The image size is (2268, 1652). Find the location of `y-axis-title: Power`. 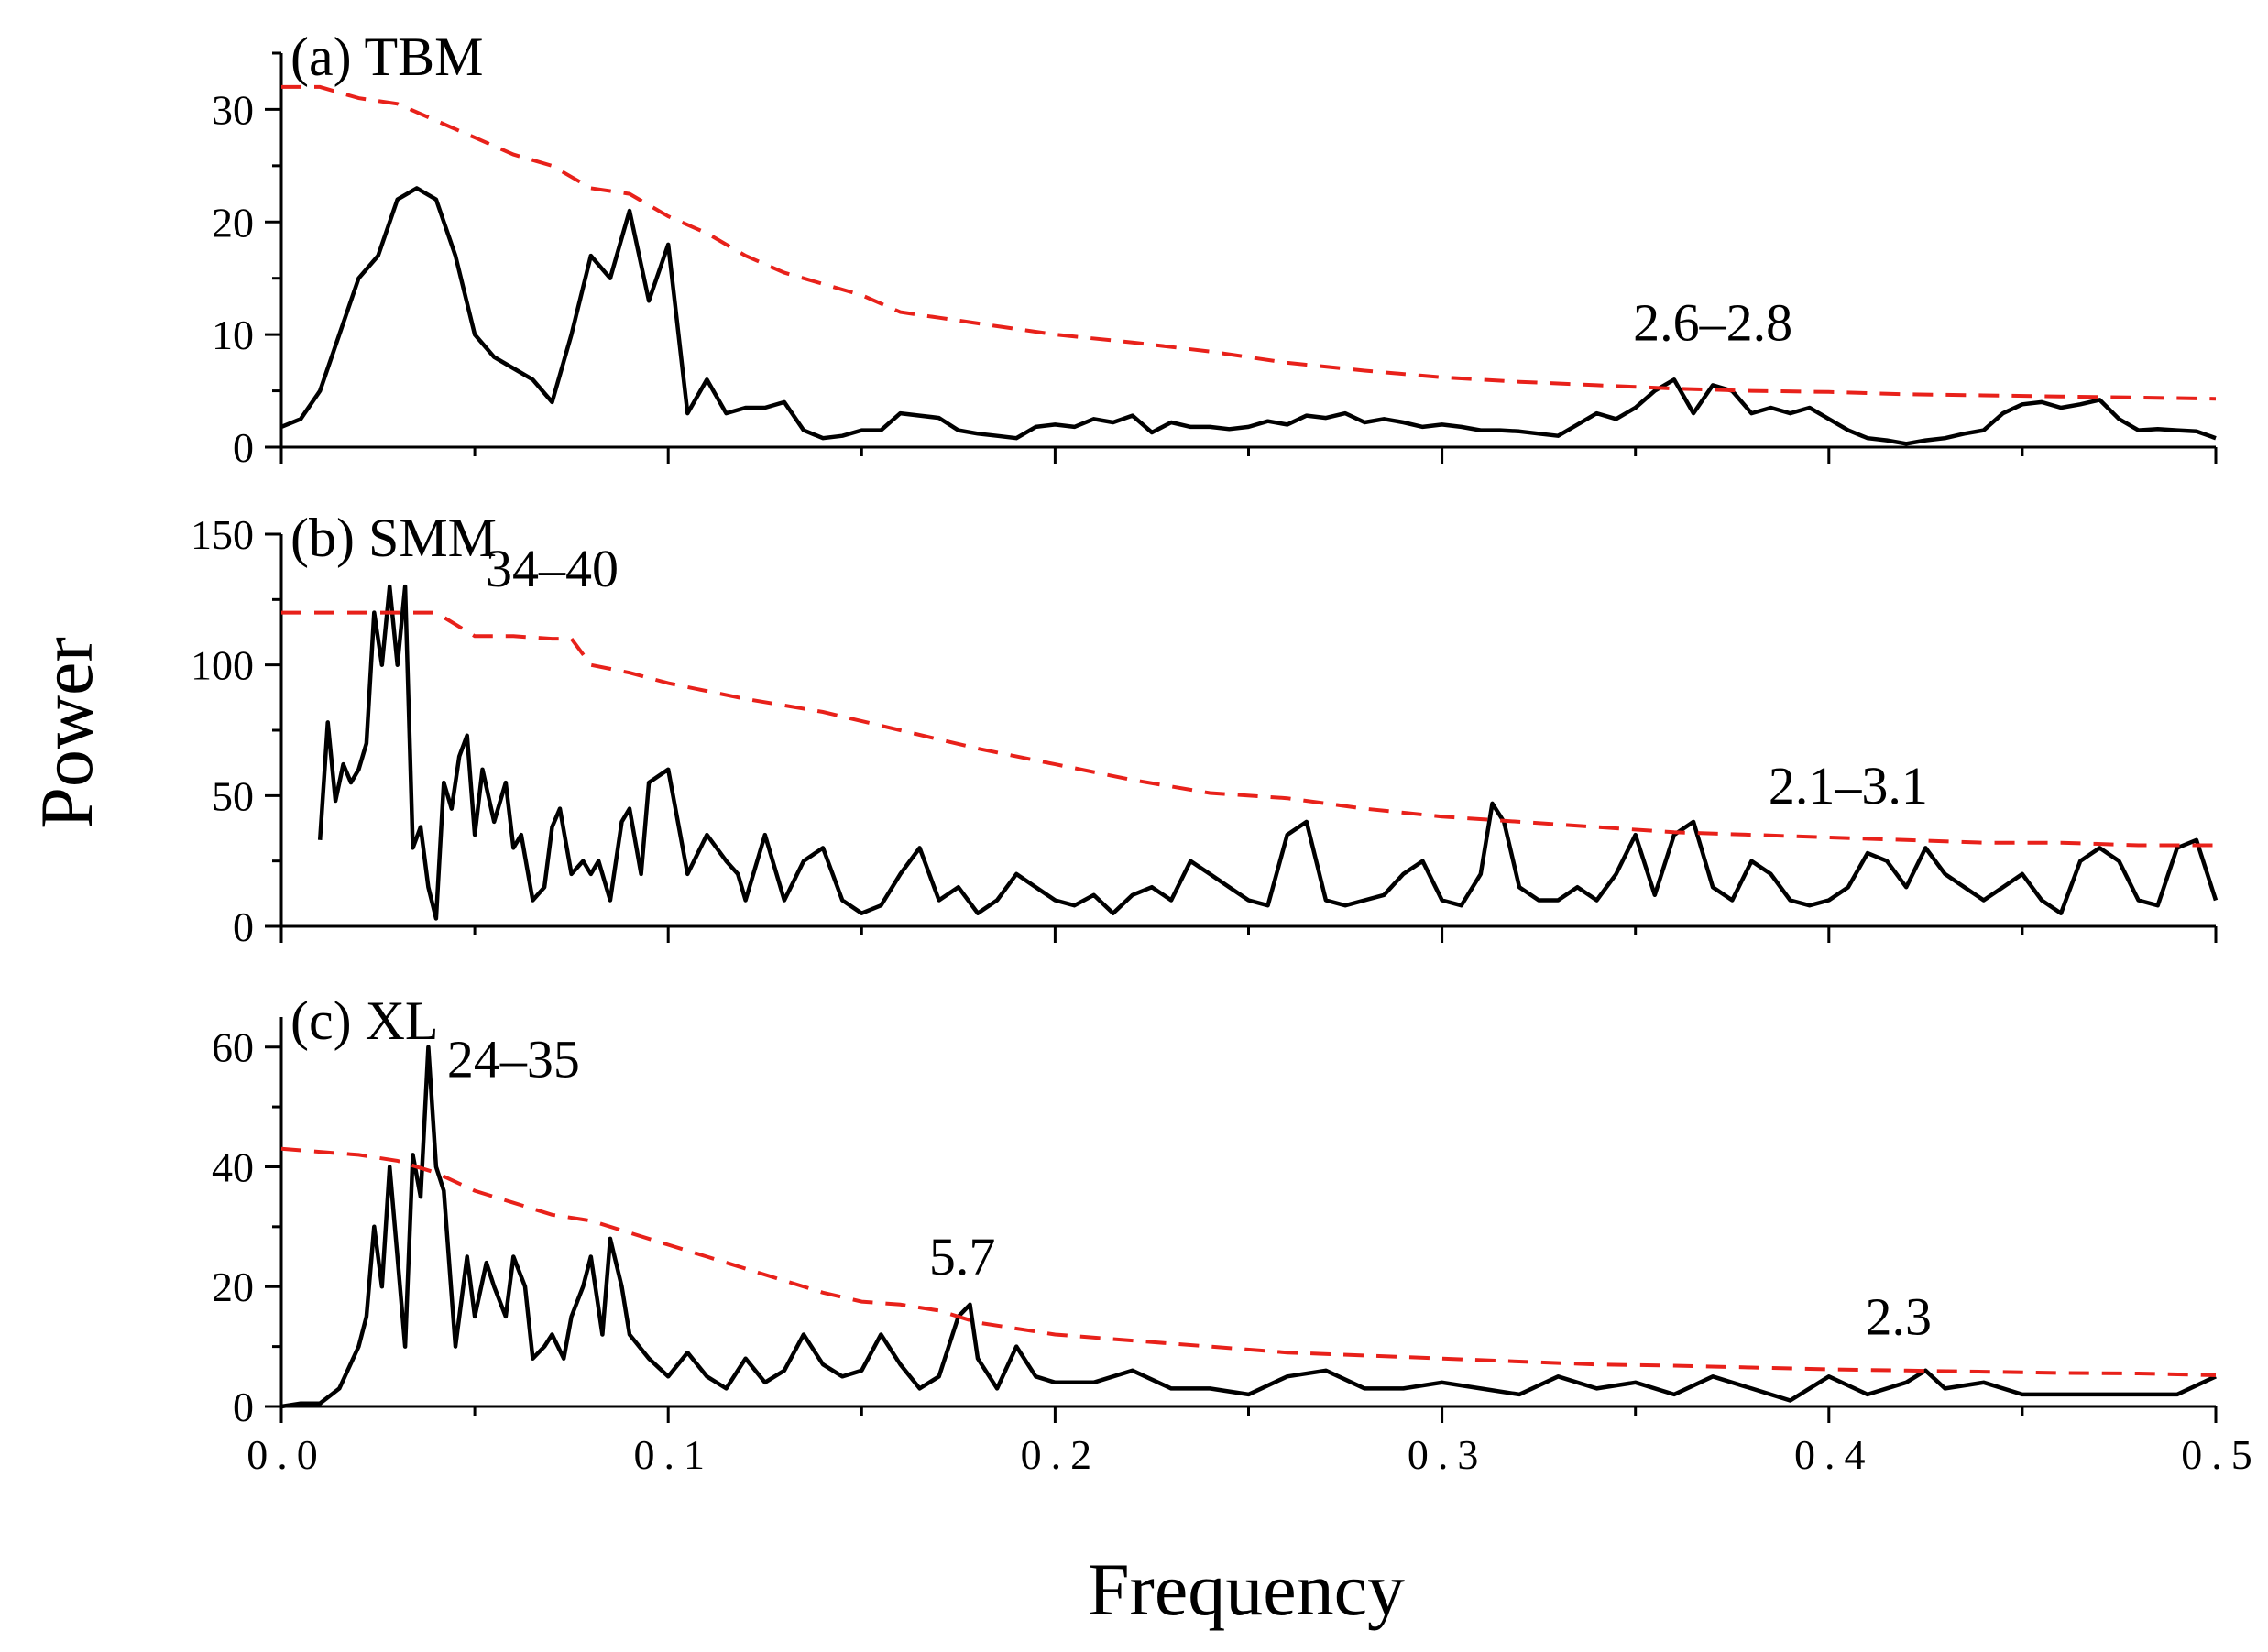

y-axis-title: Power is located at coordinates (66, 733).